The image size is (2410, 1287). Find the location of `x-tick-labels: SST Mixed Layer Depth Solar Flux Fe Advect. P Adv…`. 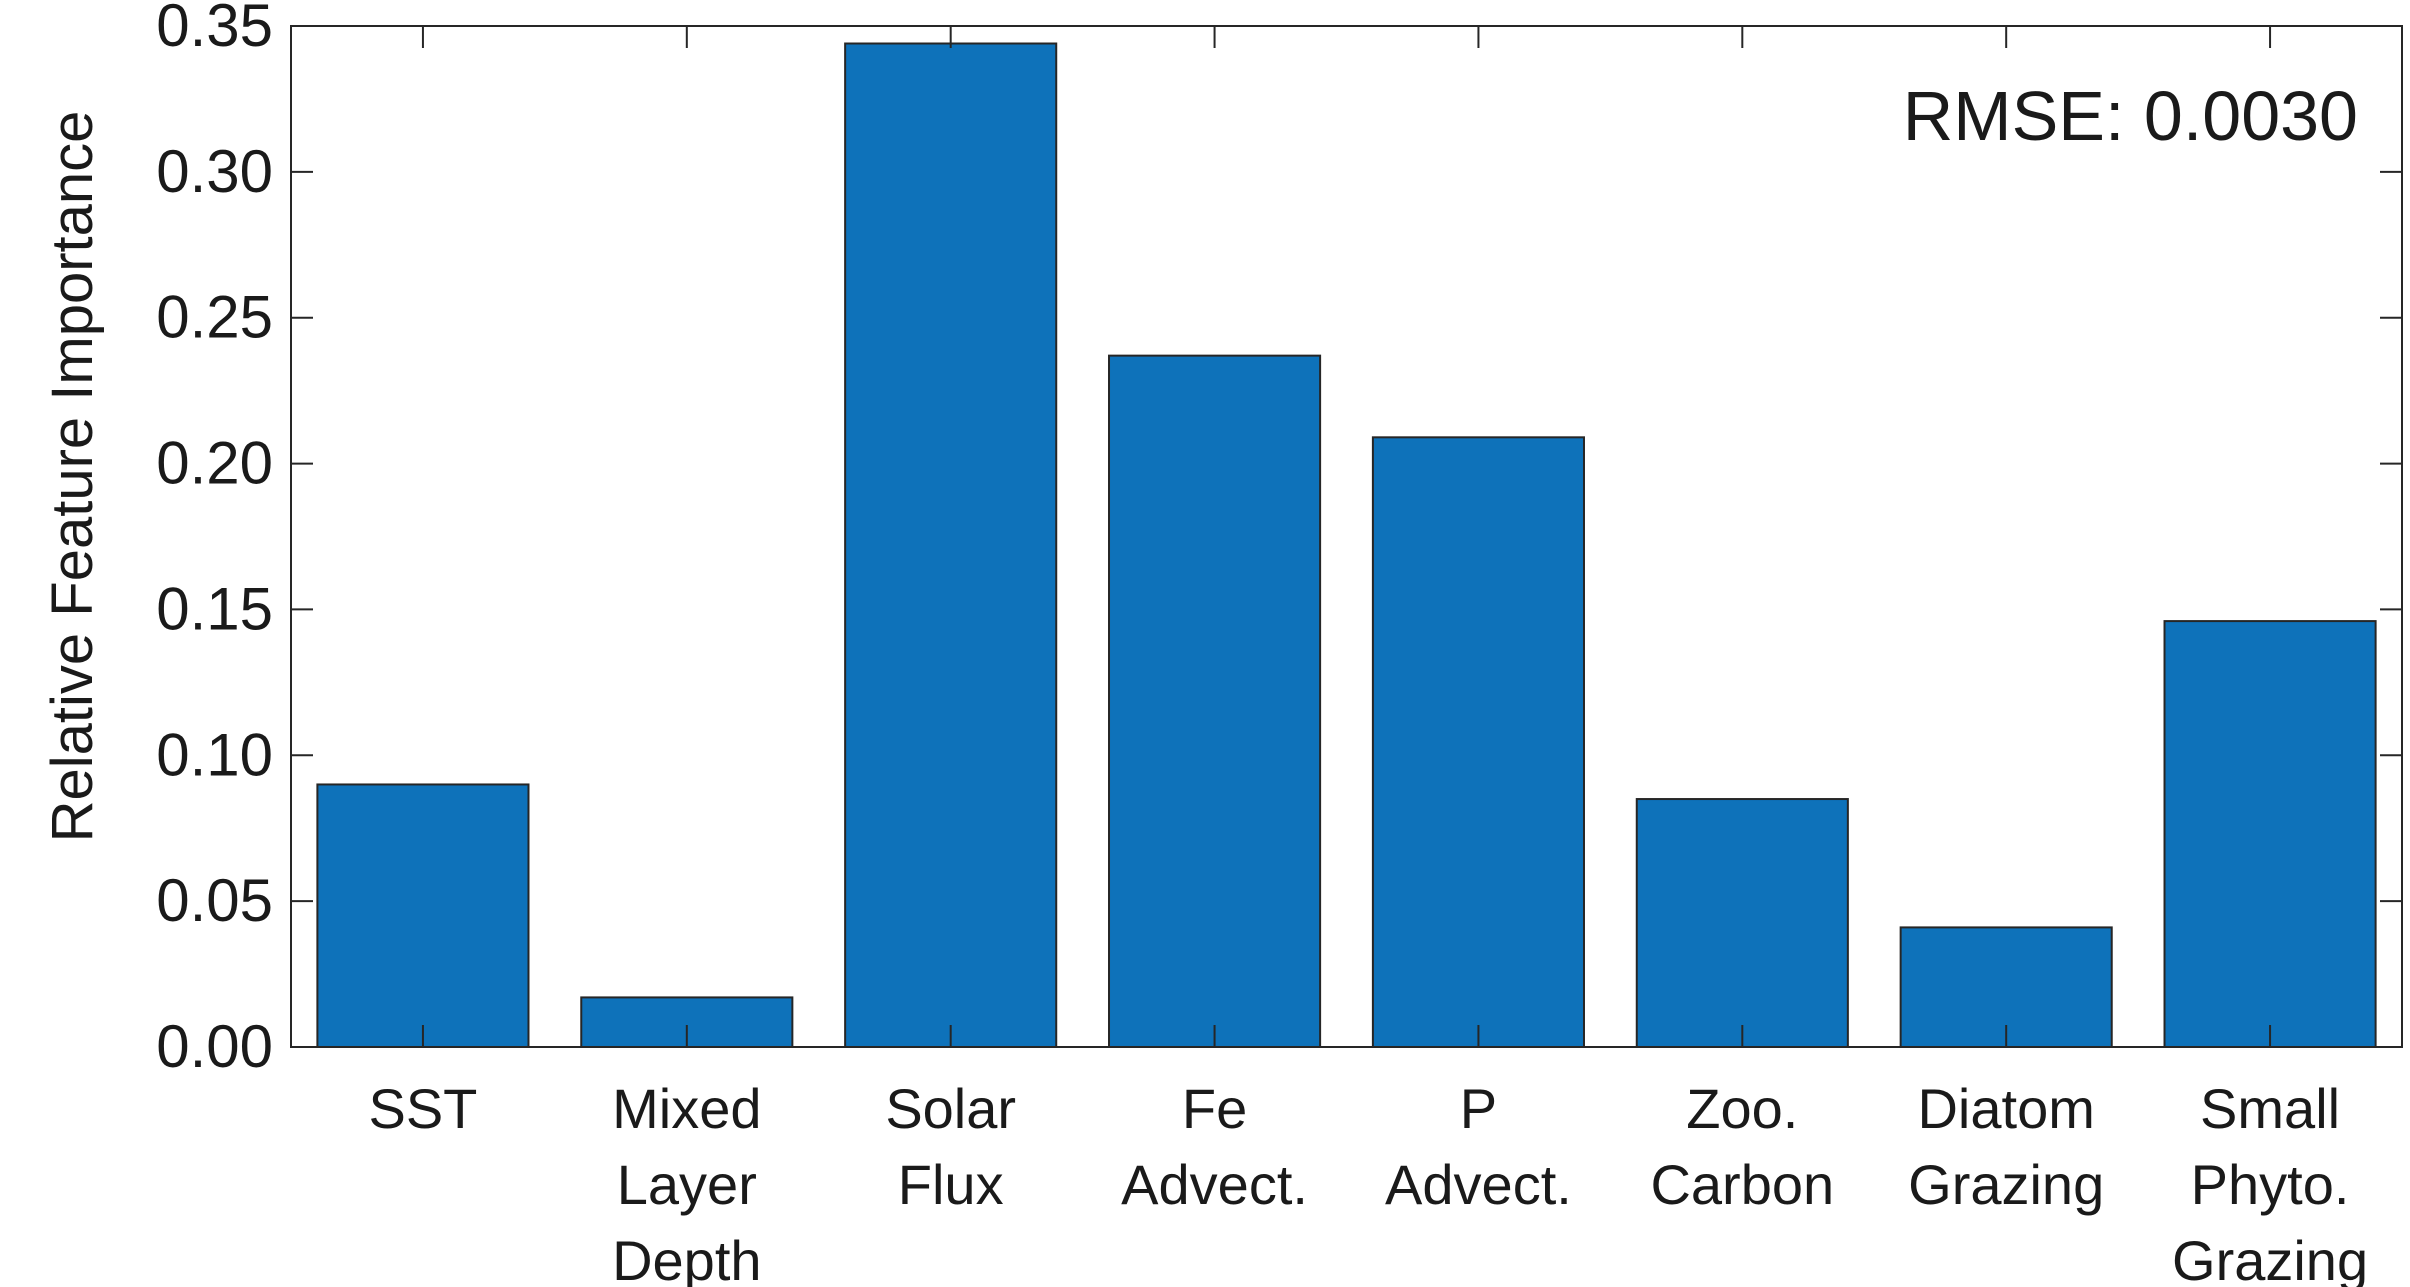

x-tick-labels: SST Mixed Layer Depth Solar Flux Fe Advect. P Adv… is located at coordinates (1368, 1182).